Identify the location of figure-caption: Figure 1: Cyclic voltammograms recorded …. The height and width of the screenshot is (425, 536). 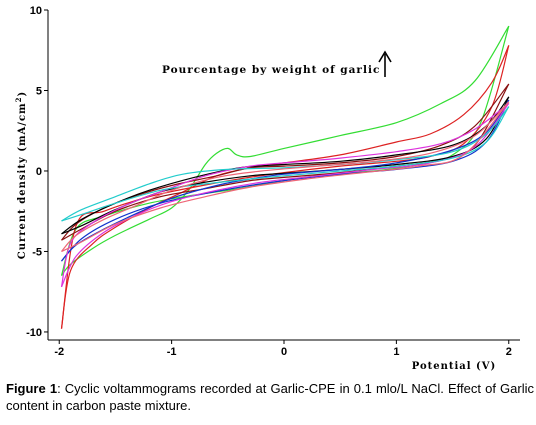
(270, 397).